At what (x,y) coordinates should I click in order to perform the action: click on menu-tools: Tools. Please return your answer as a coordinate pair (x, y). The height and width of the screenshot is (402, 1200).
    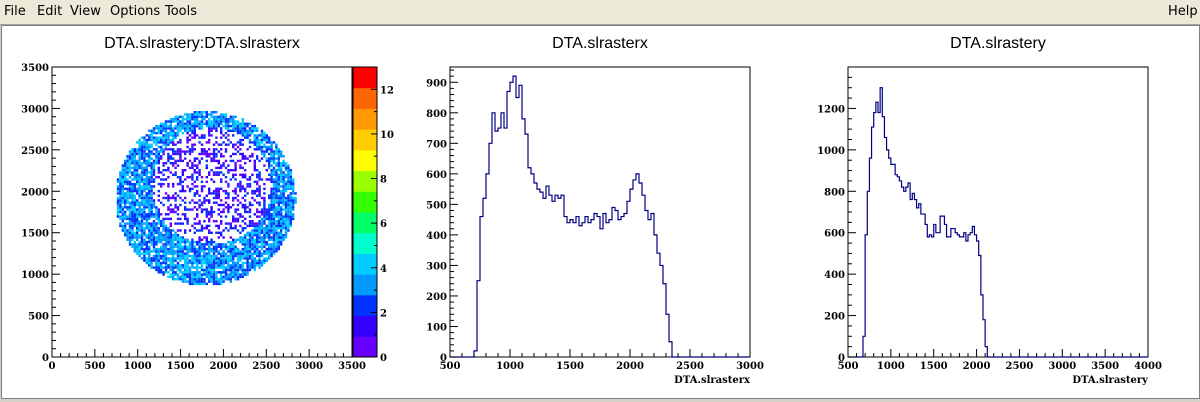
    Looking at the image, I should click on (181, 11).